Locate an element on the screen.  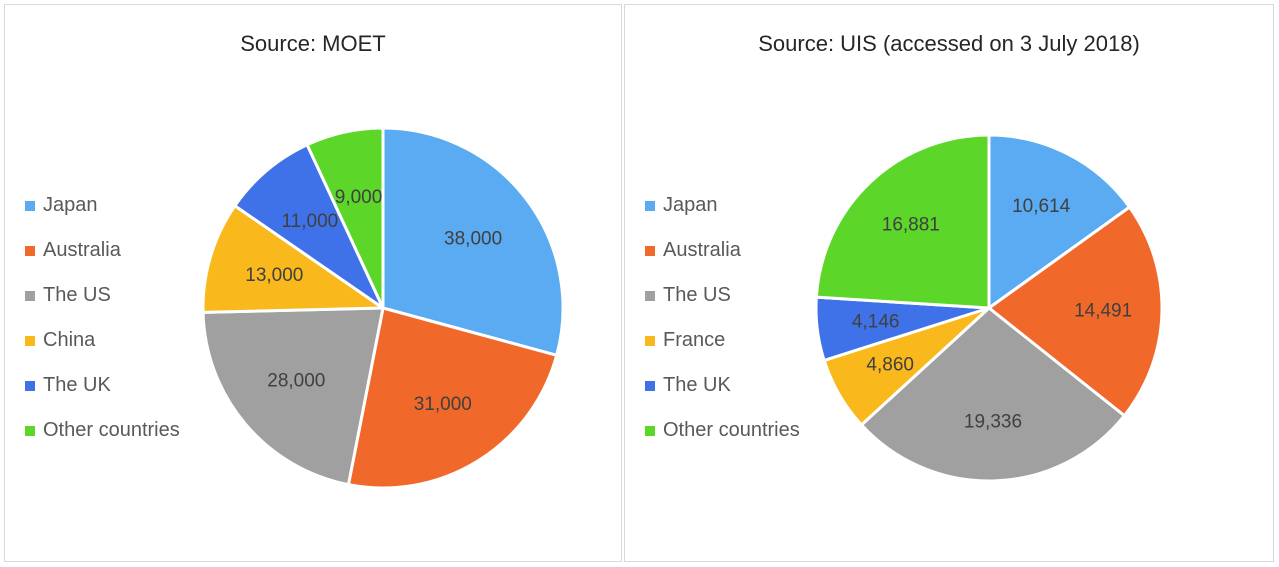
pie-slice-the-uk is located at coordinates (309, 226).